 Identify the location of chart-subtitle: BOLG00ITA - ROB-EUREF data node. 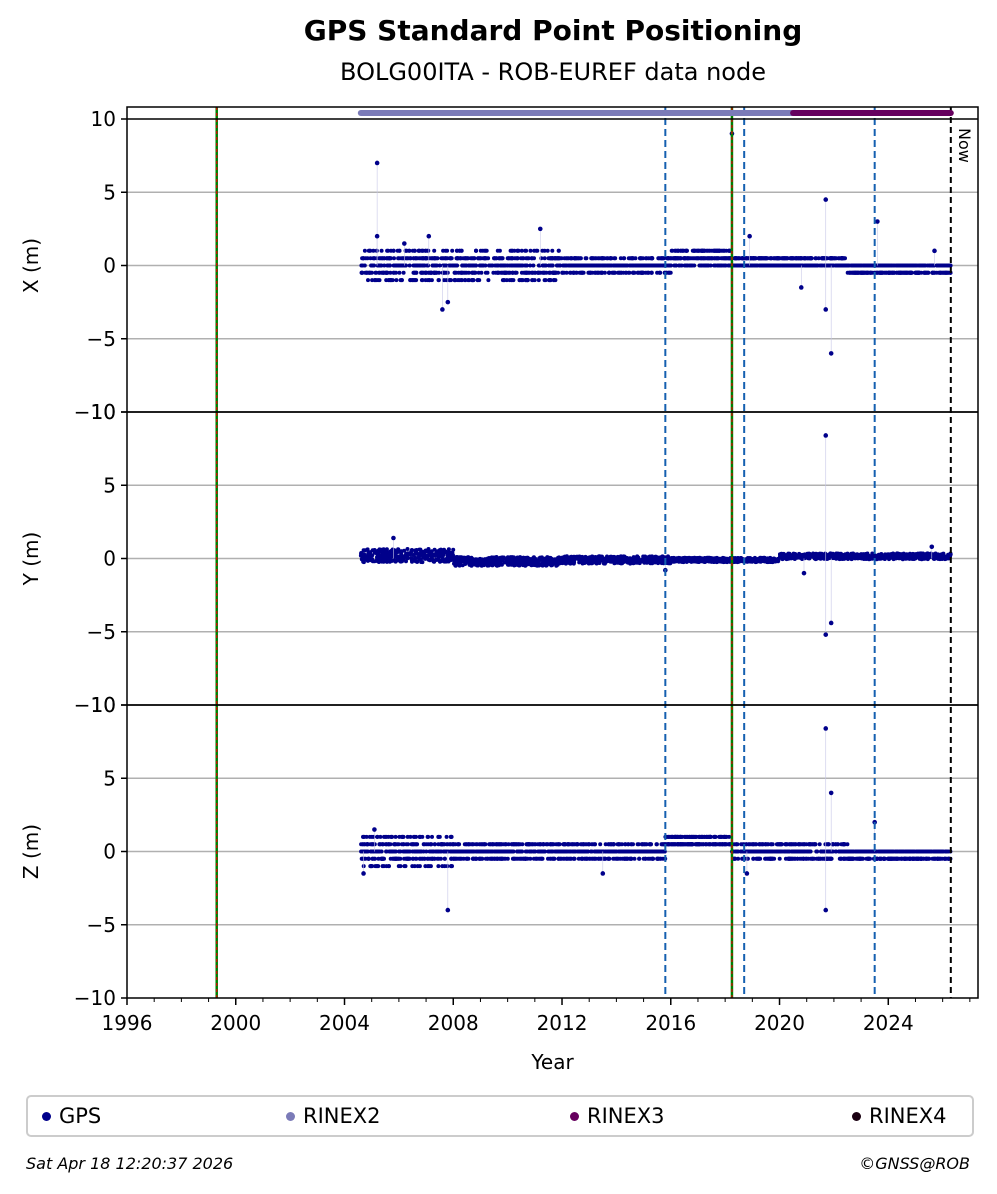
(553, 72).